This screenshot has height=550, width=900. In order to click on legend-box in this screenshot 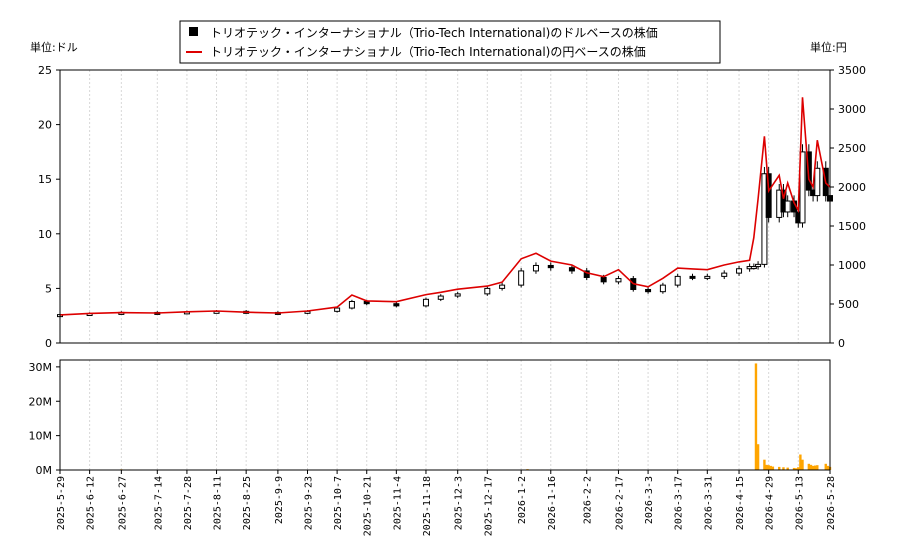, I will do `click(450, 42)`.